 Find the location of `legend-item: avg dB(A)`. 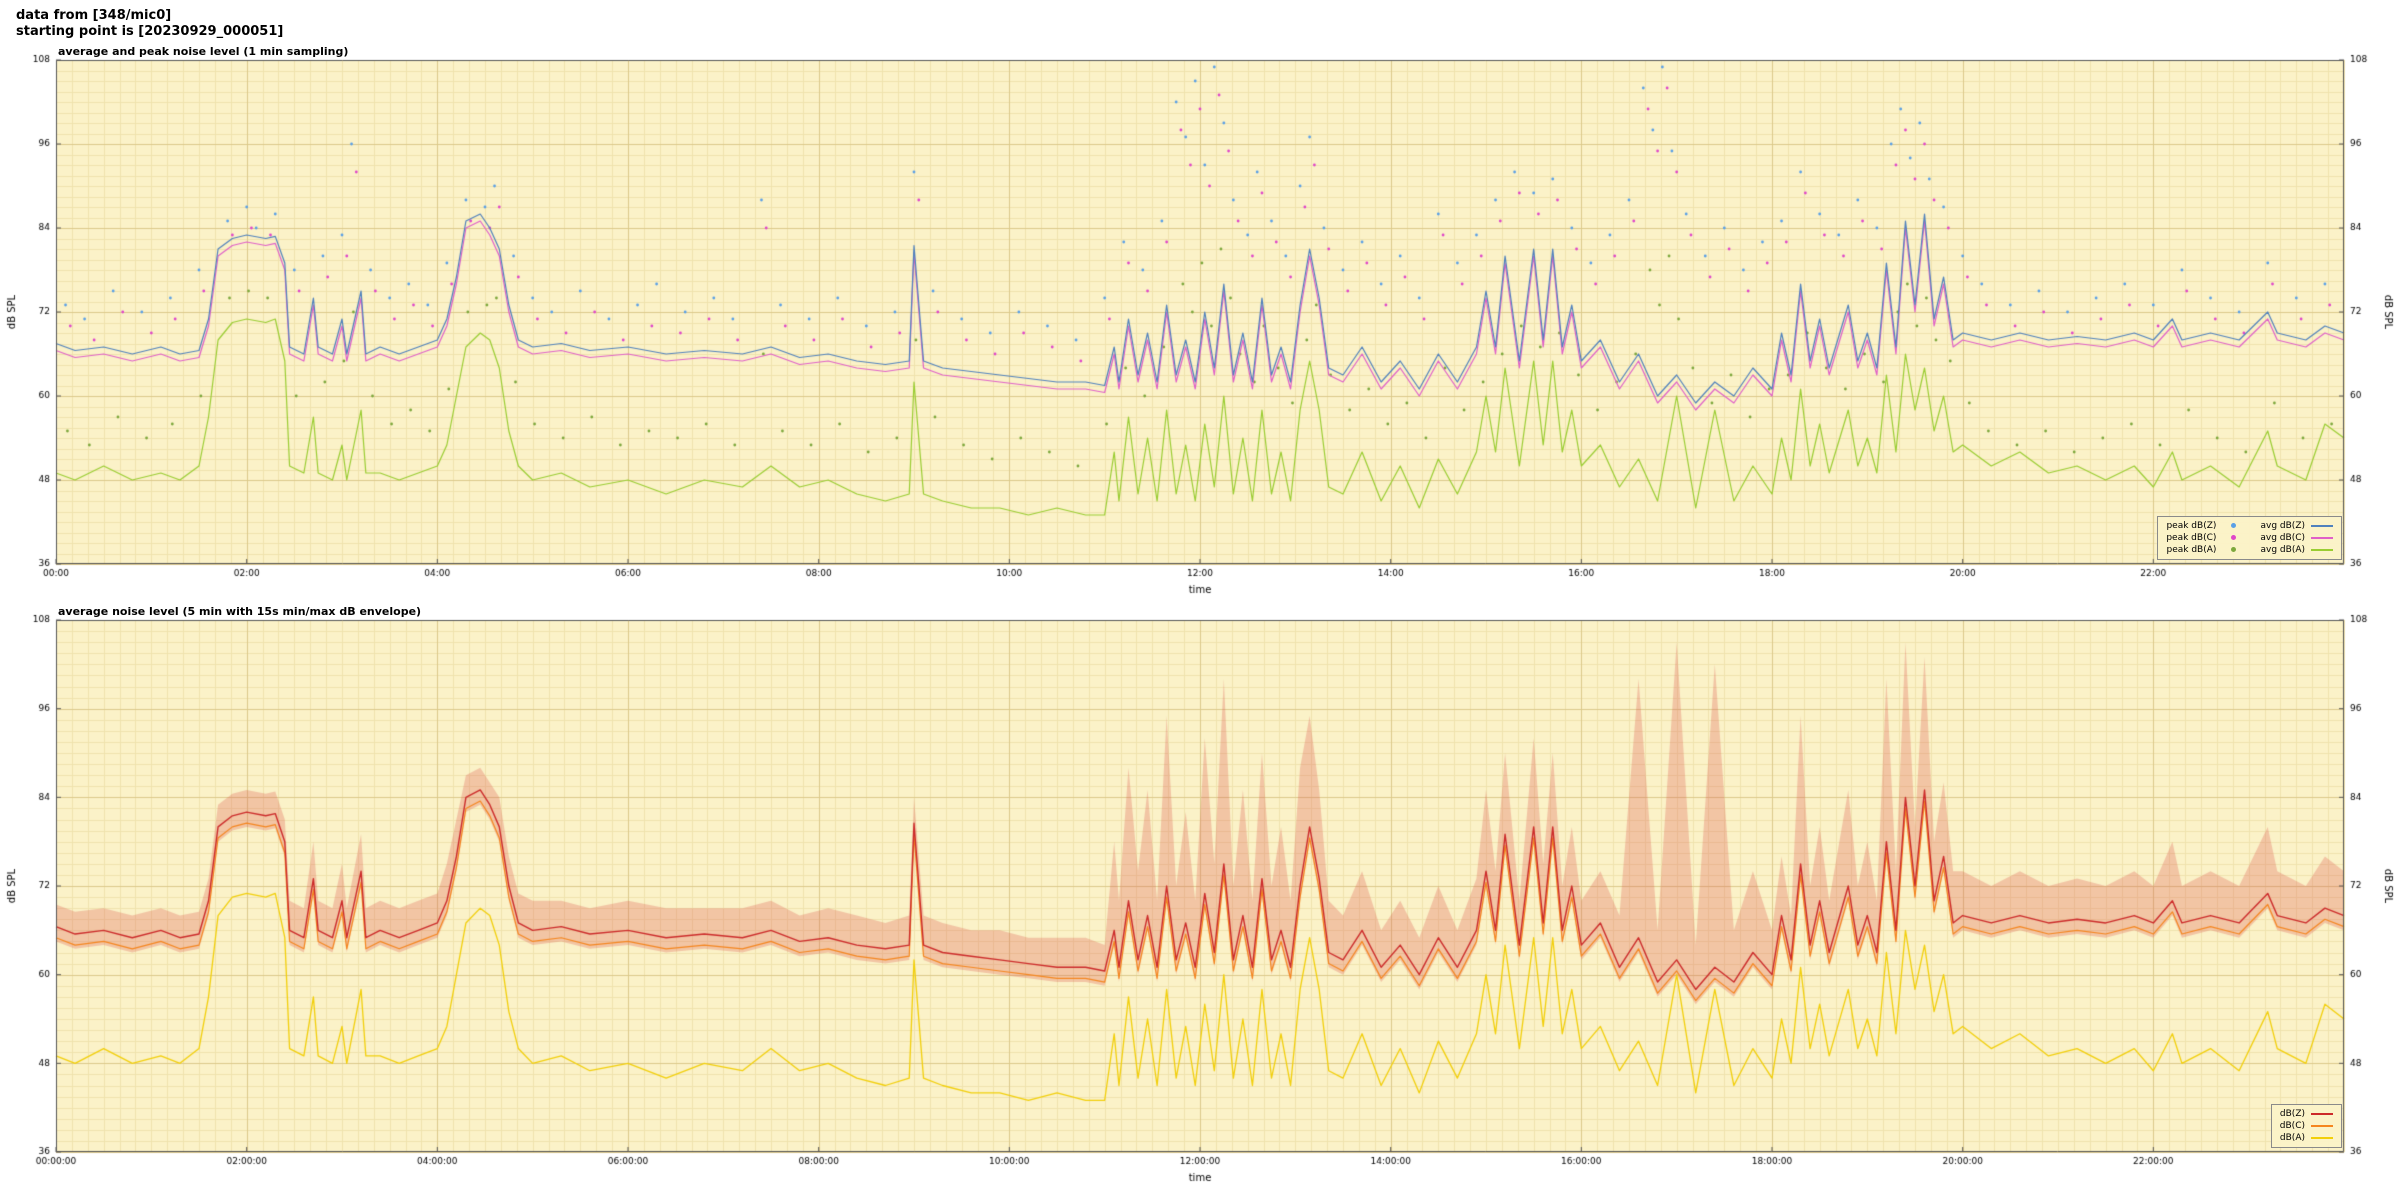

legend-item: avg dB(A) is located at coordinates (2296, 550).